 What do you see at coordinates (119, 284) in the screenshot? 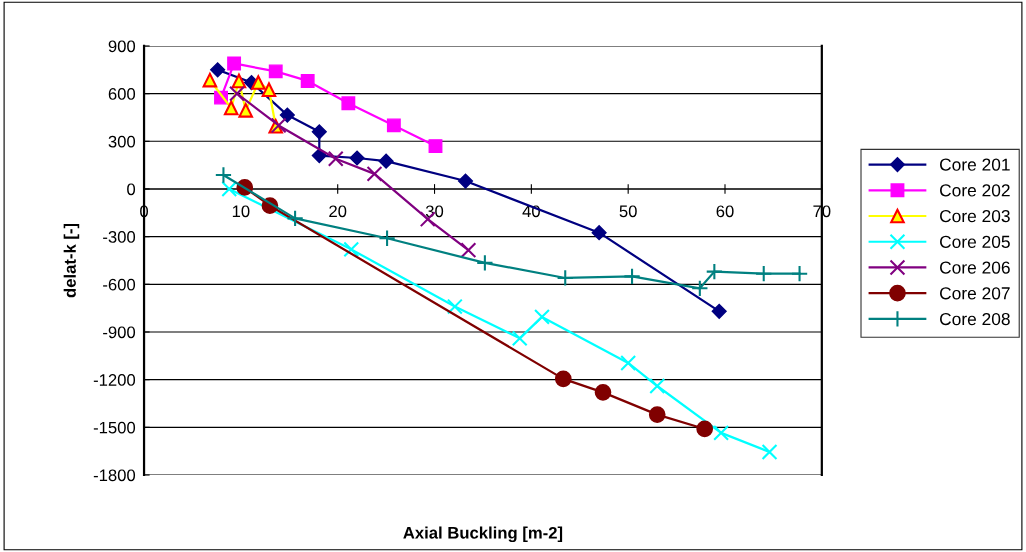
I see `y-tick-label: -600` at bounding box center [119, 284].